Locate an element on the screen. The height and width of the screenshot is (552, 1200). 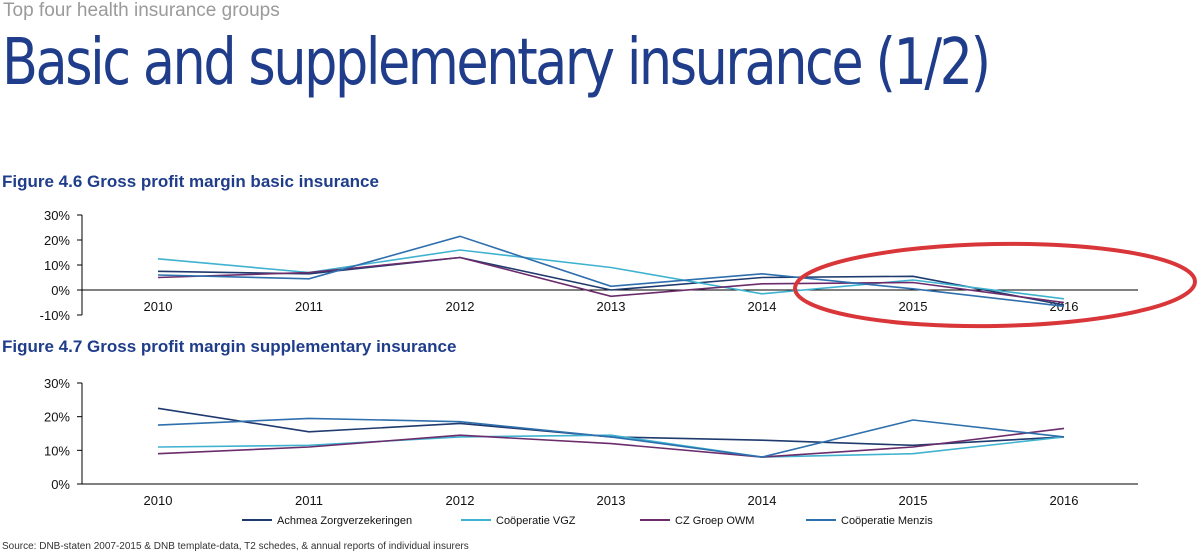
legend-item: Achmea Zorgverzekeringen is located at coordinates (327, 521).